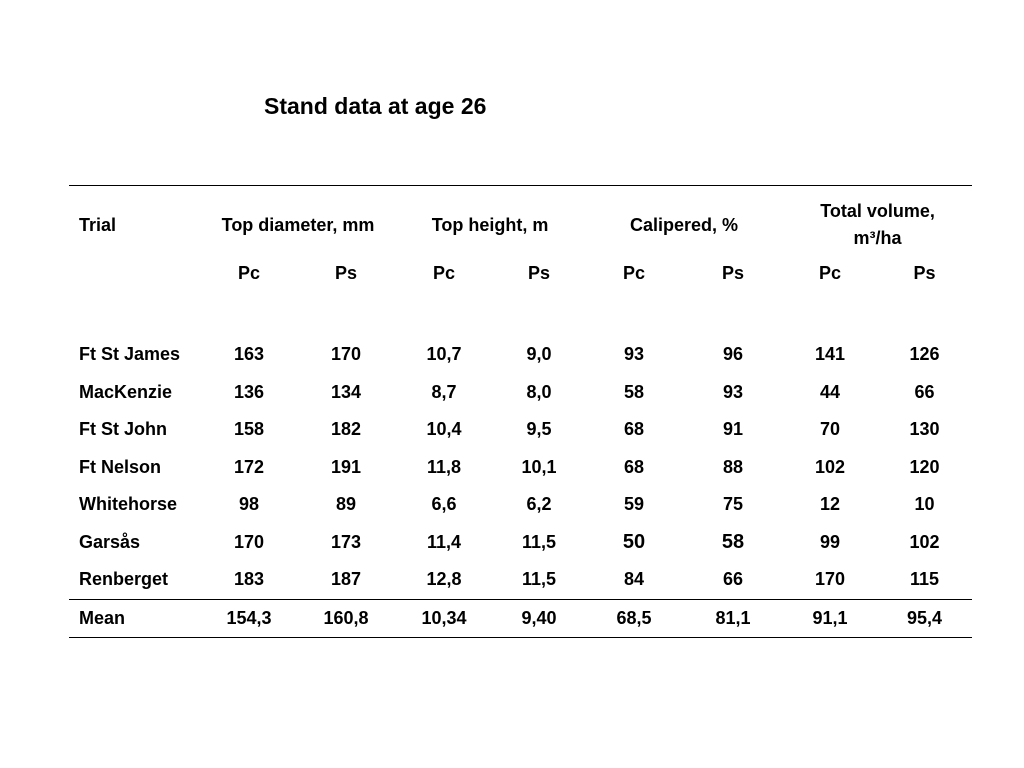  What do you see at coordinates (346, 541) in the screenshot?
I see `table-cell: 173` at bounding box center [346, 541].